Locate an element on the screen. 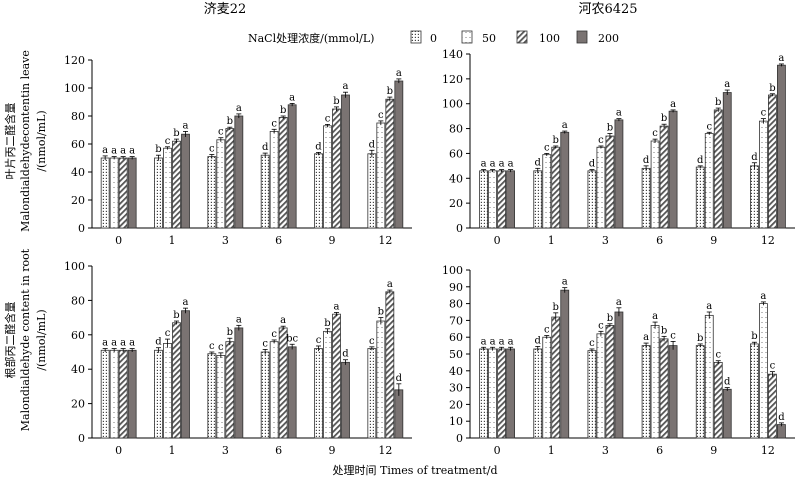 The width and height of the screenshot is (800, 483). y-tick-label: 10 is located at coordinates (456, 421).